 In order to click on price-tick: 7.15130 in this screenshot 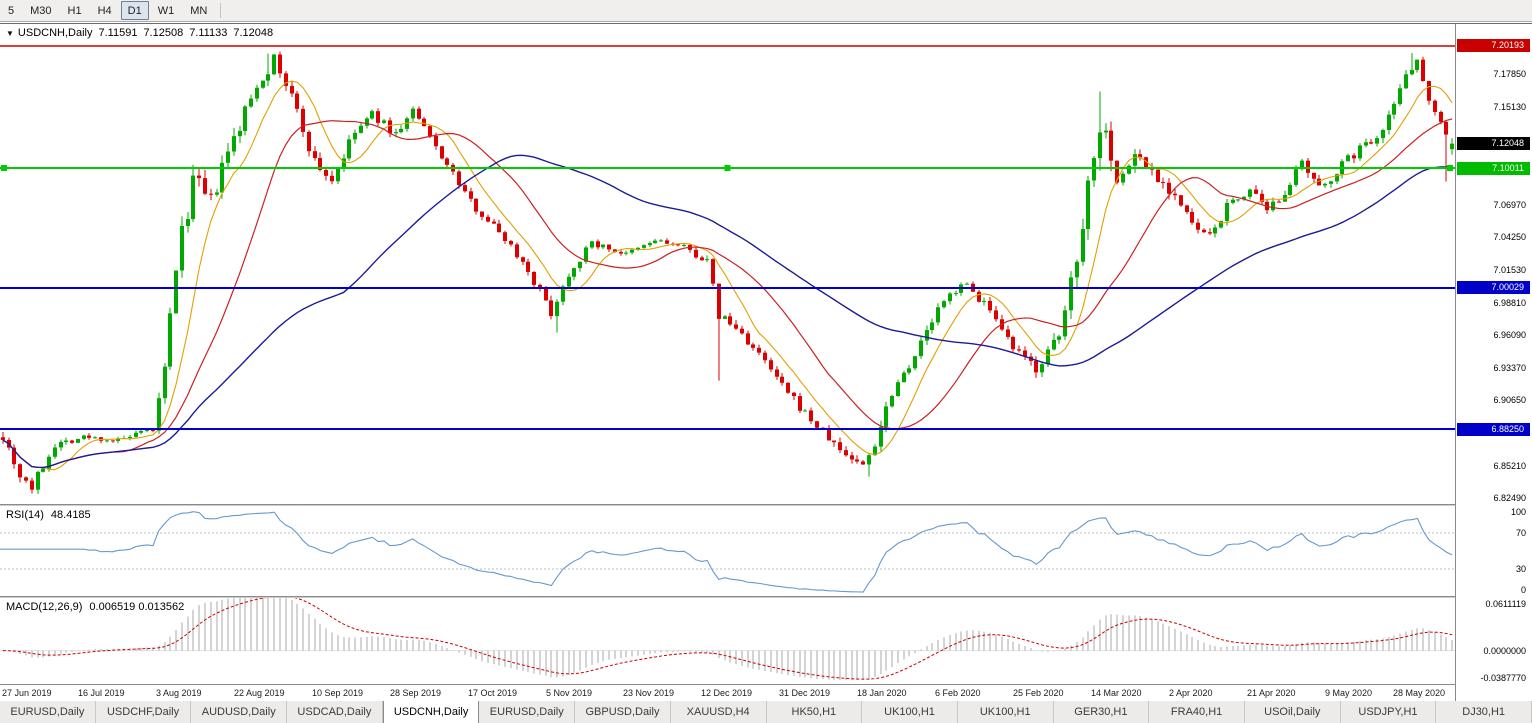, I will do `click(1509, 106)`.